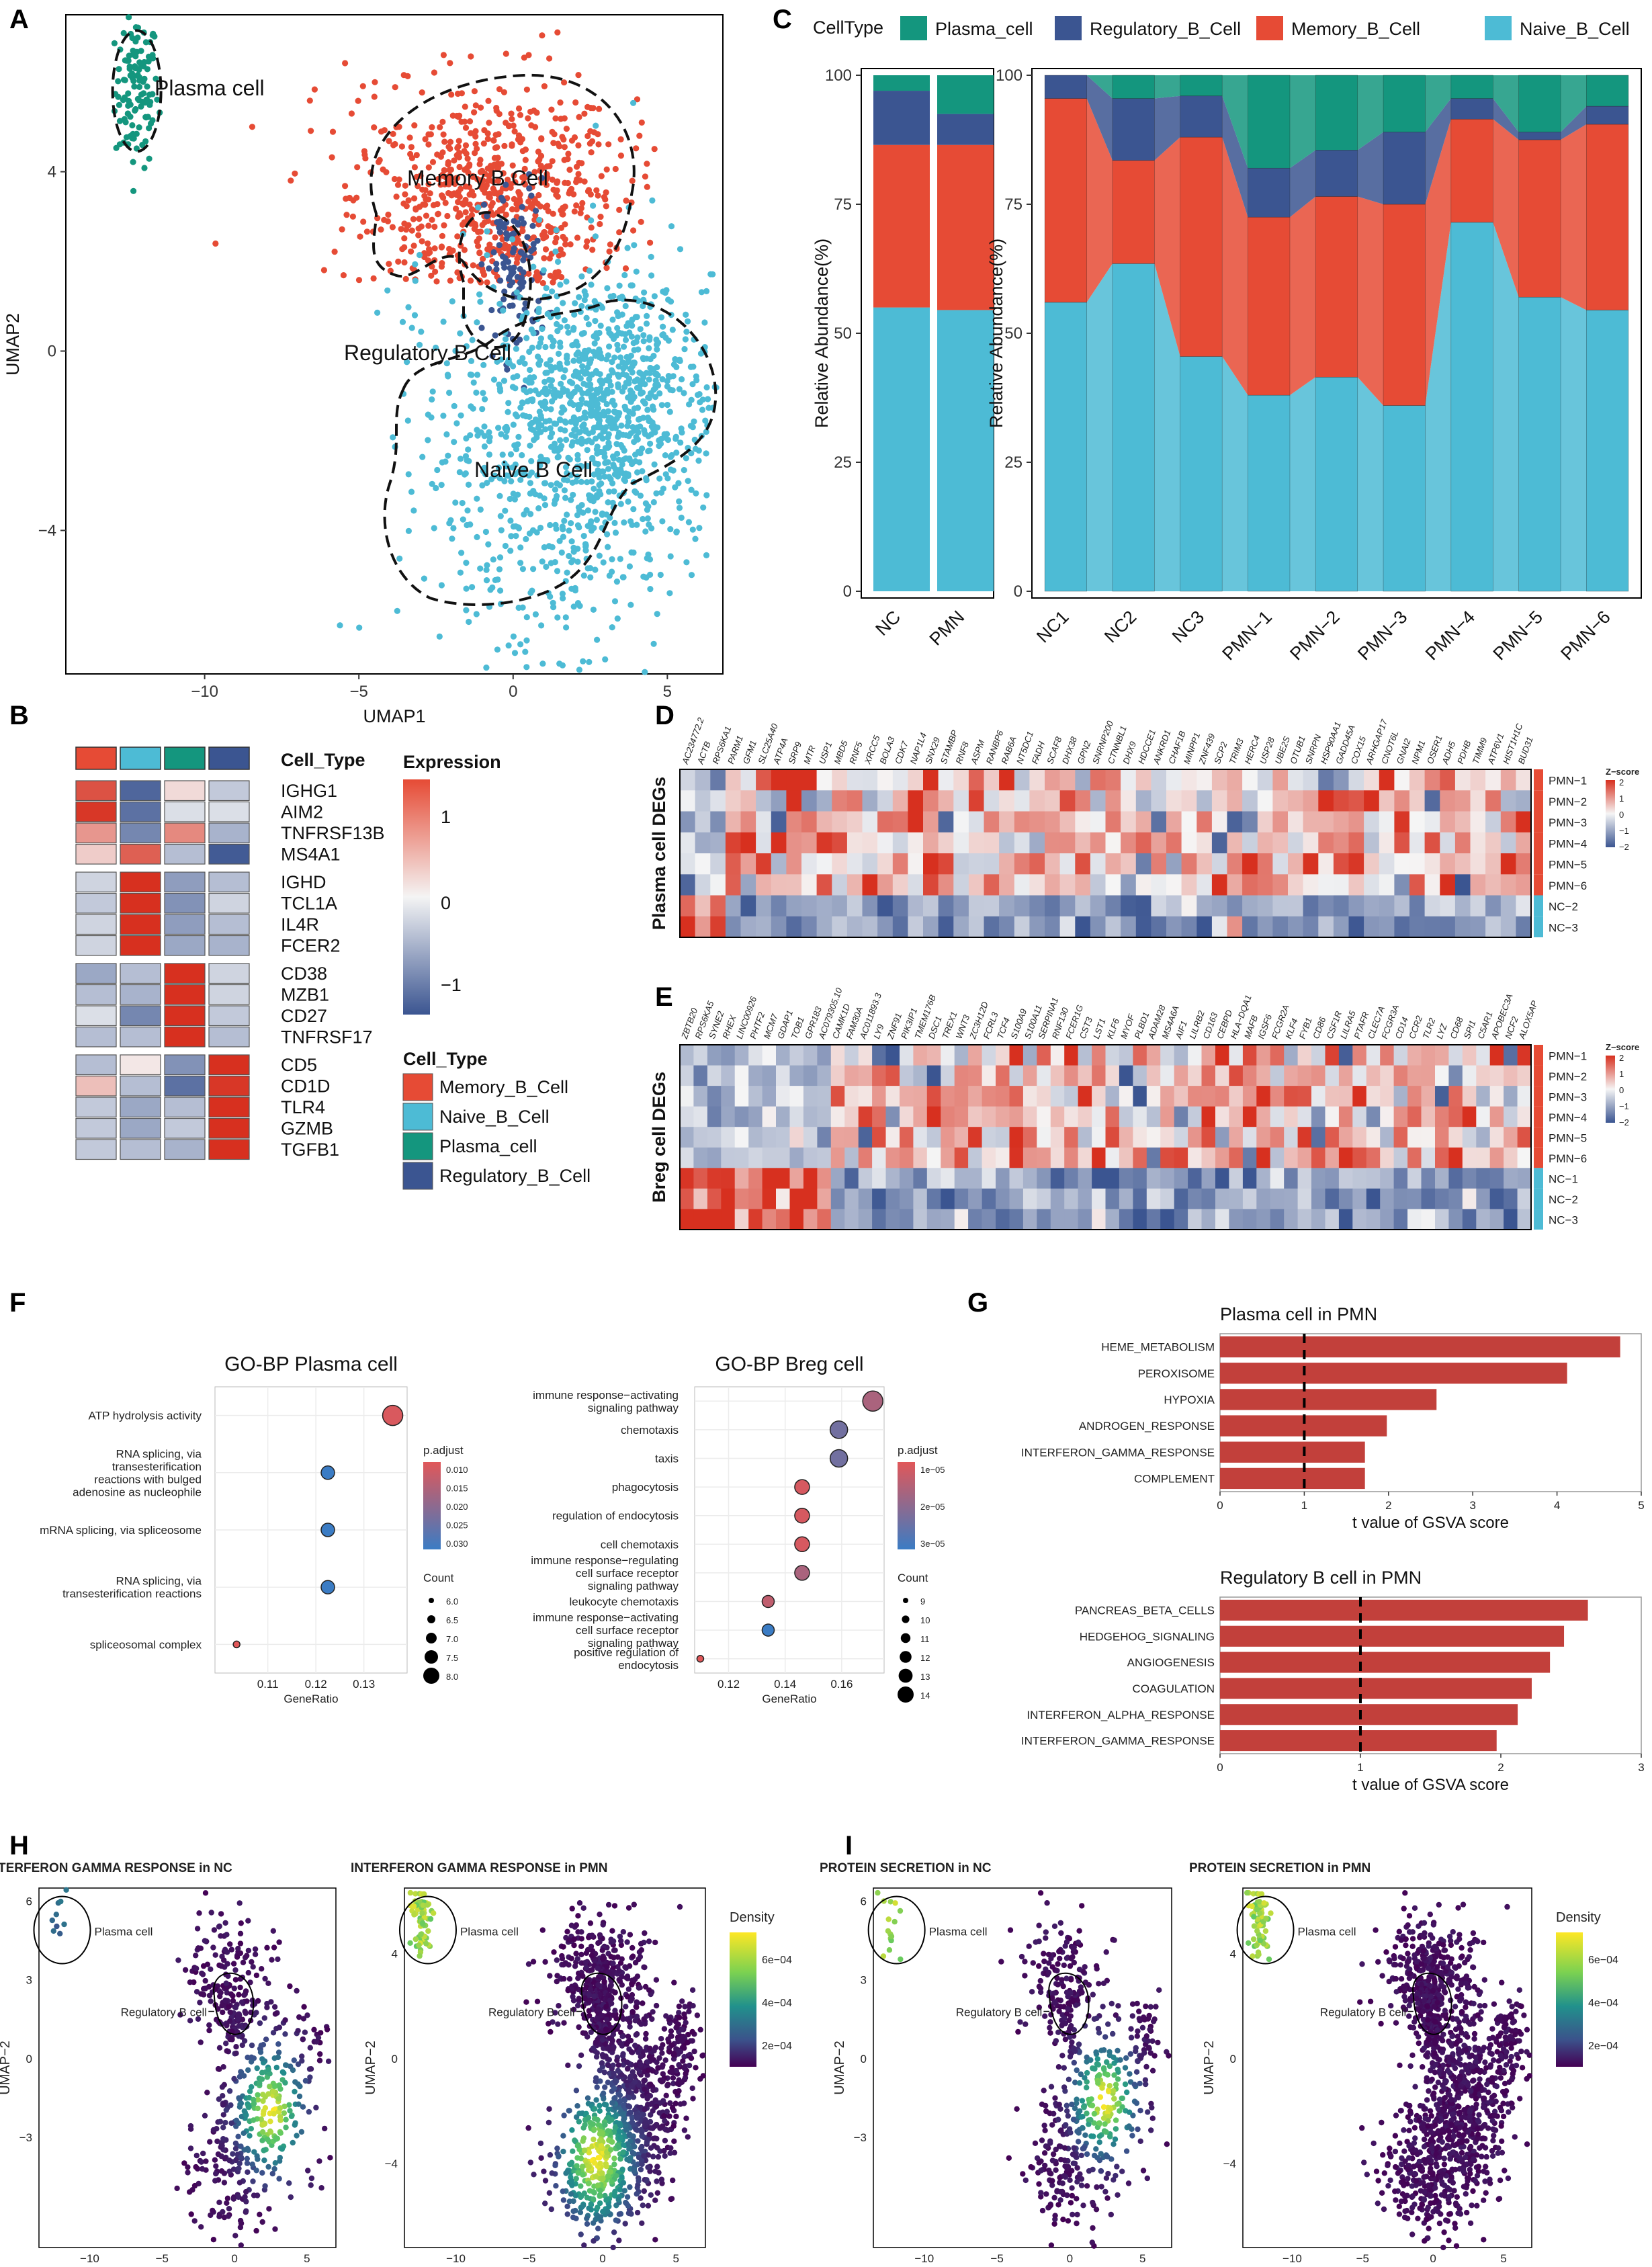 This screenshot has height=2267, width=1652. I want to click on celltype-legend-title: Cell_Type, so click(445, 1059).